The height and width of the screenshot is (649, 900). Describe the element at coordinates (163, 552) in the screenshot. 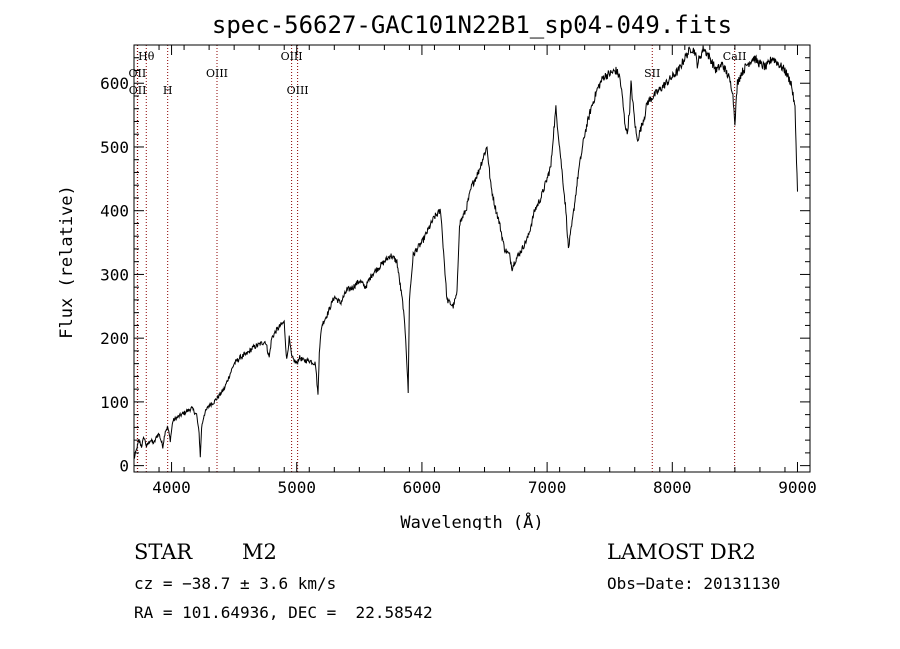

I see `object-class: STAR` at that location.